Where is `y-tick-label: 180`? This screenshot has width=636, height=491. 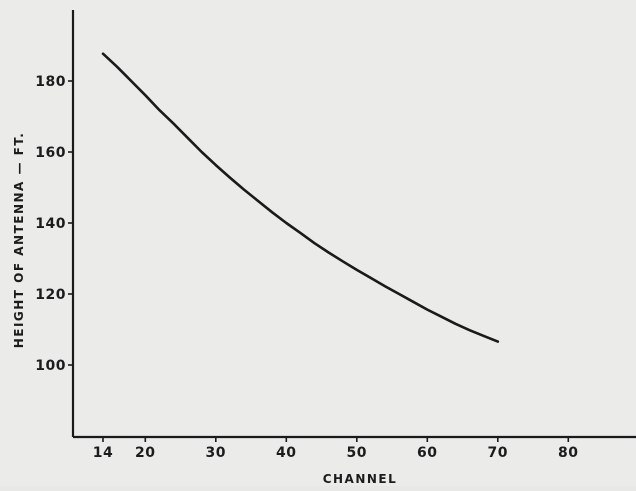 y-tick-label: 180 is located at coordinates (50, 82).